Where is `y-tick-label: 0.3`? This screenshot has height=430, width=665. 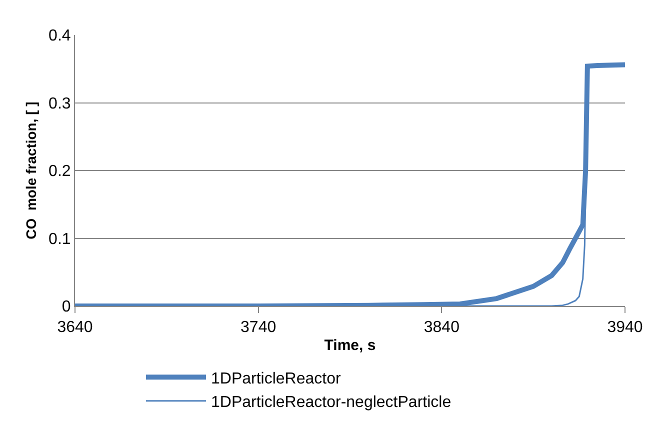 y-tick-label: 0.3 is located at coordinates (59, 103).